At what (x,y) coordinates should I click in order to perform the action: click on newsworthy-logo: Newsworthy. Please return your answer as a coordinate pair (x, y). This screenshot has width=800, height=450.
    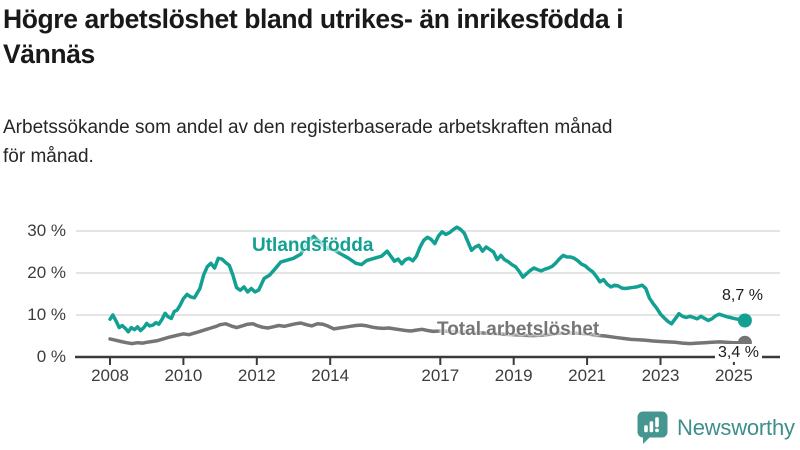
    Looking at the image, I should click on (715, 428).